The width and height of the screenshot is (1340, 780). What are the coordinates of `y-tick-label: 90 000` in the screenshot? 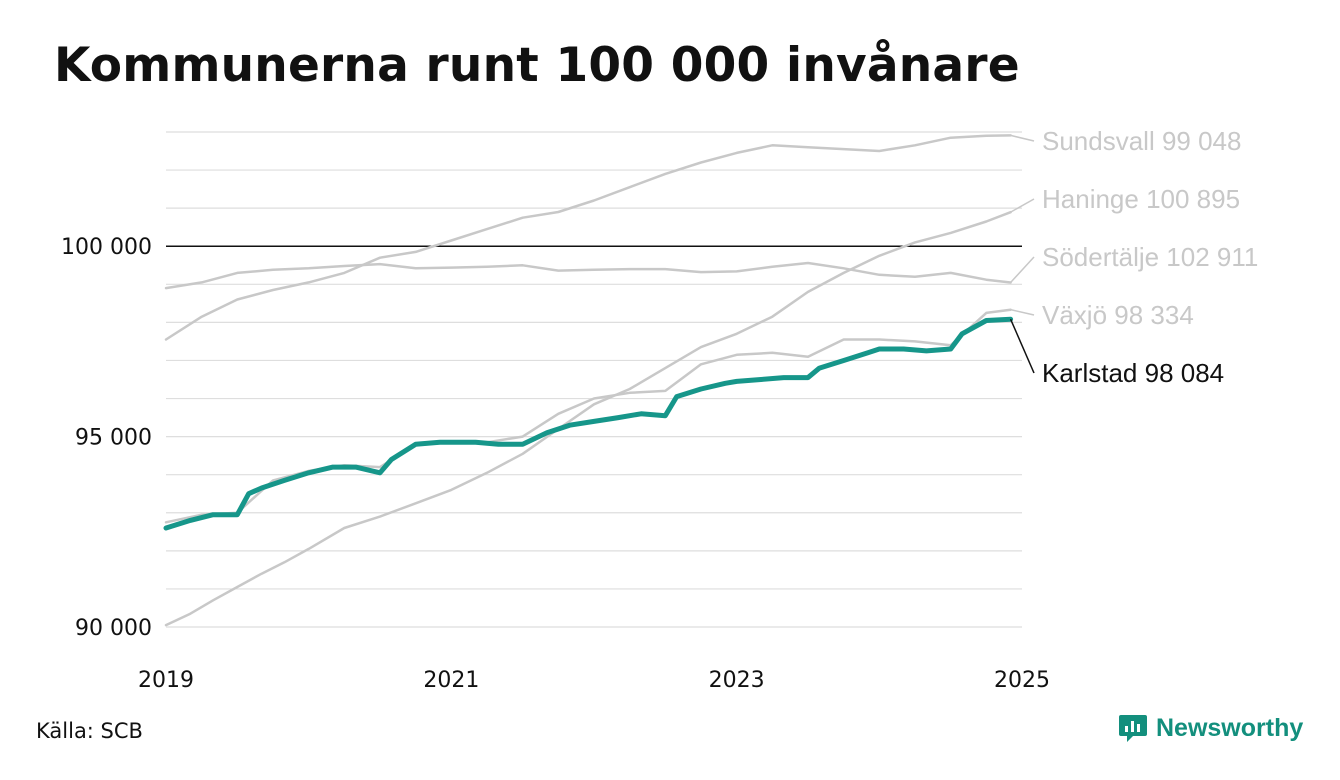 It's located at (113, 628).